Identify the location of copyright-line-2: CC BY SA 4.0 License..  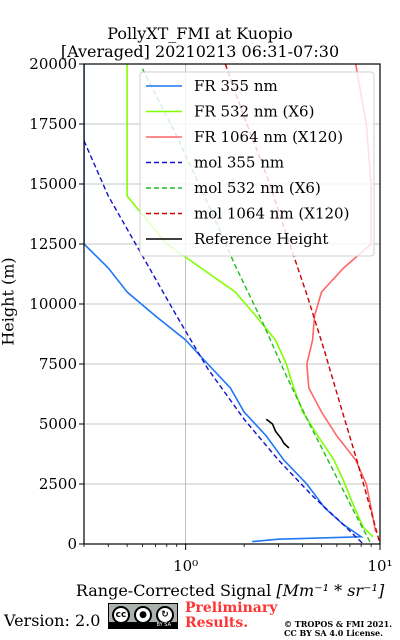
(333, 633).